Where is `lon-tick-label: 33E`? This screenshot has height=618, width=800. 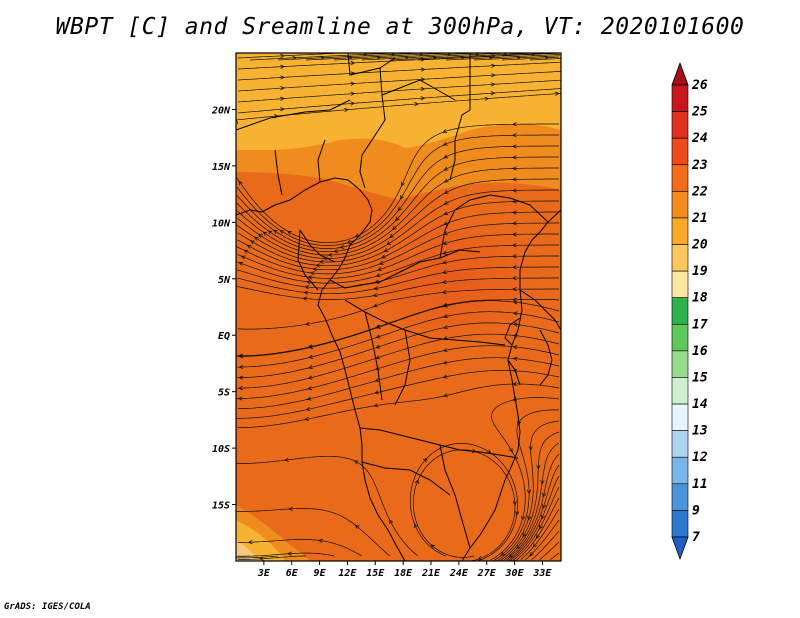
lon-tick-label: 33E is located at coordinates (542, 573).